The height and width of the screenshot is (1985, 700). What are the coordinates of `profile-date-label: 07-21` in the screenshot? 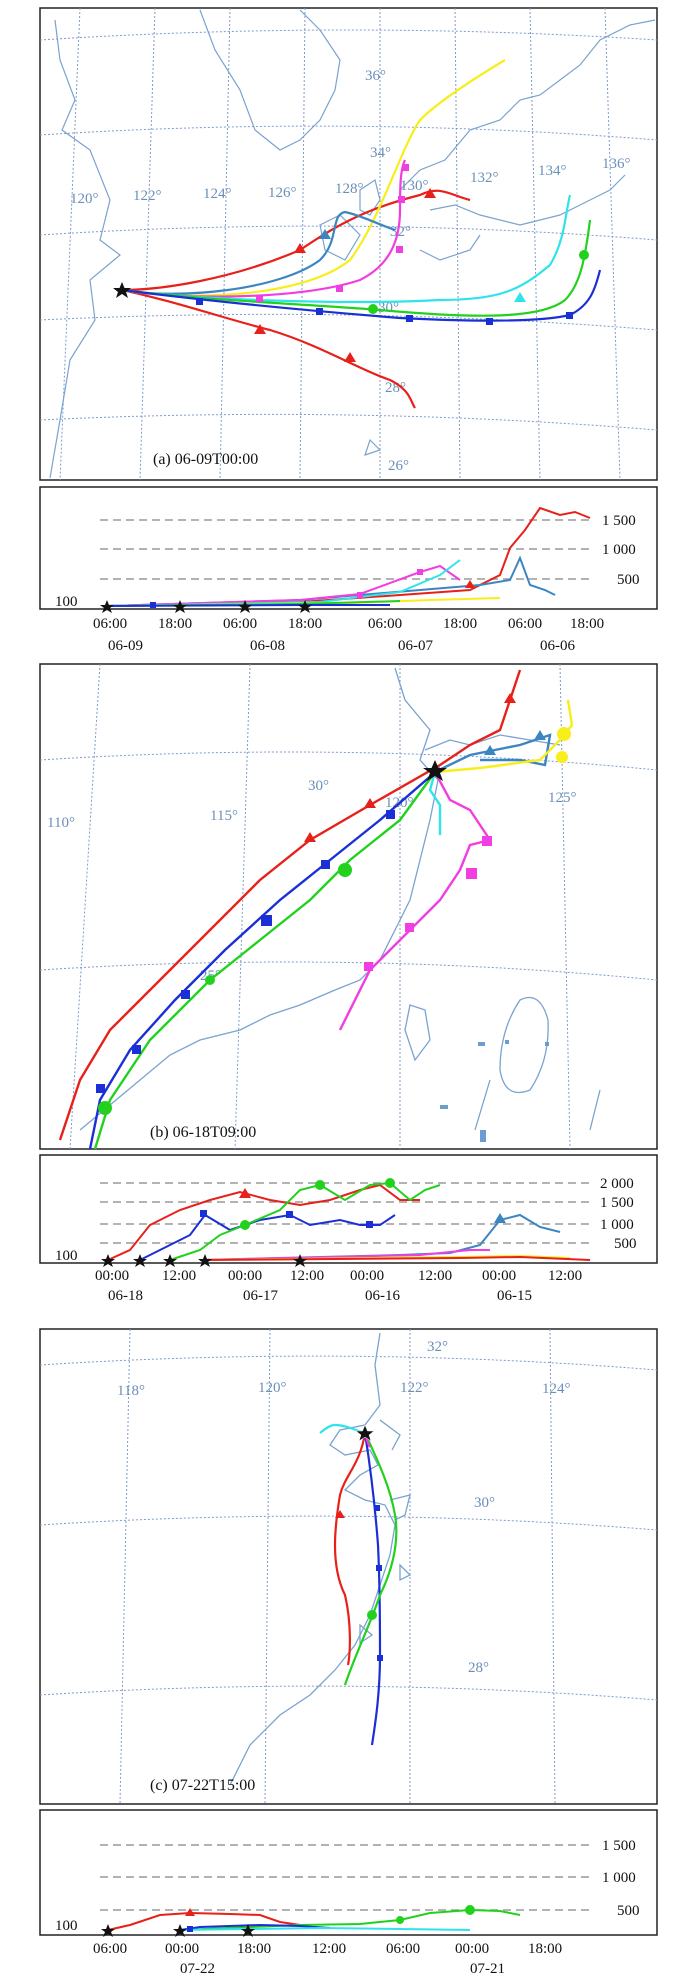 It's located at (487, 1969).